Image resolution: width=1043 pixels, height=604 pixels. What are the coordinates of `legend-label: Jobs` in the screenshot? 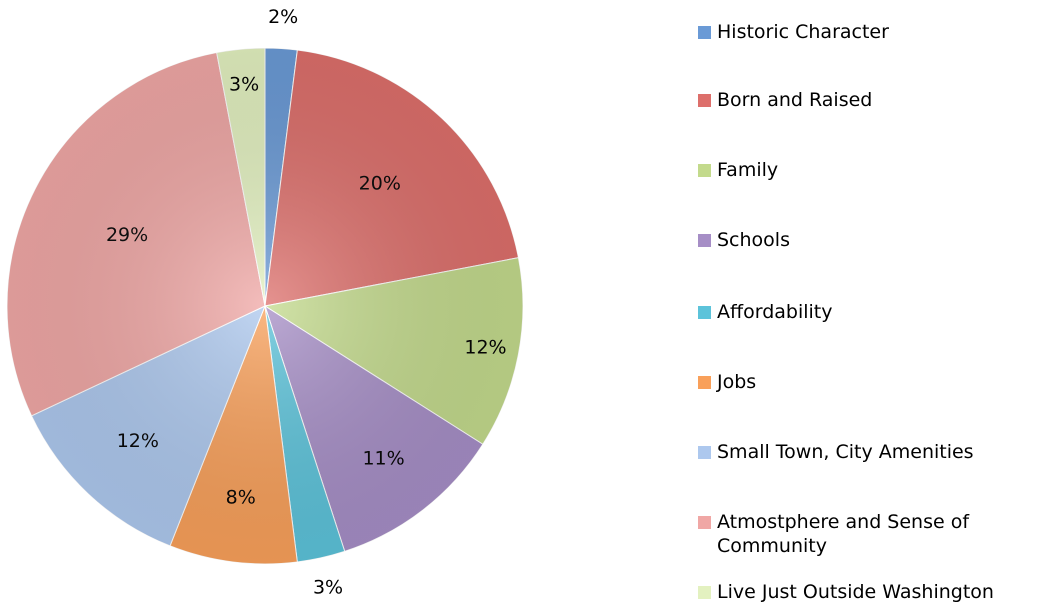 It's located at (737, 382).